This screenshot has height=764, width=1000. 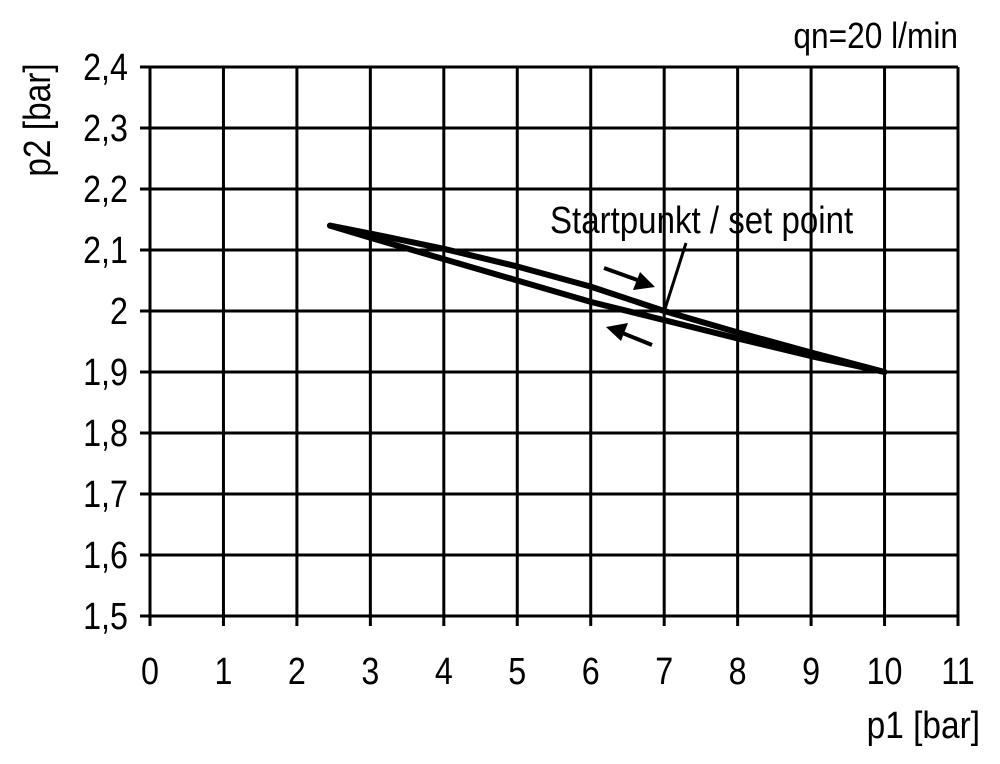 What do you see at coordinates (738, 672) in the screenshot?
I see `x-tick-label: 8` at bounding box center [738, 672].